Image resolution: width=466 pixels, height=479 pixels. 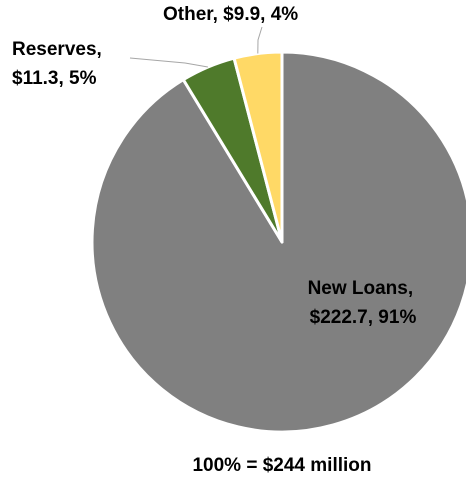 I want to click on label-reserves: Reserves, $11.3, 5%, so click(x=59, y=64).